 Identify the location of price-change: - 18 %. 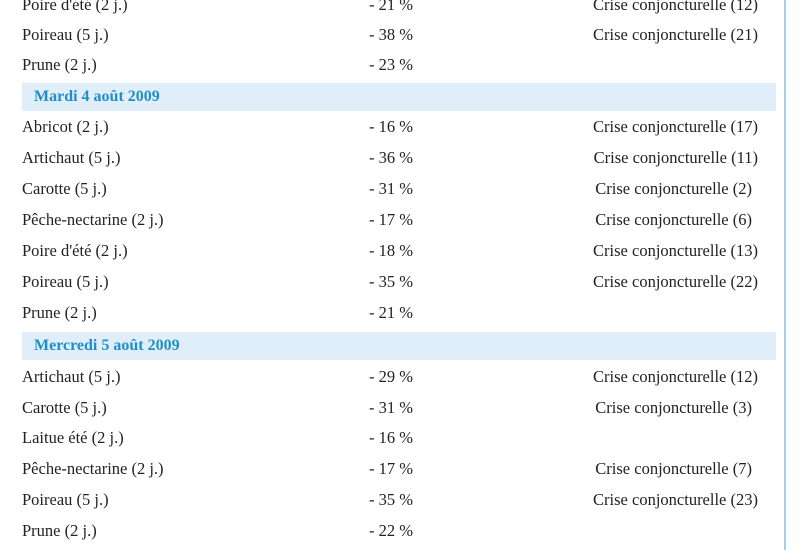
(391, 250).